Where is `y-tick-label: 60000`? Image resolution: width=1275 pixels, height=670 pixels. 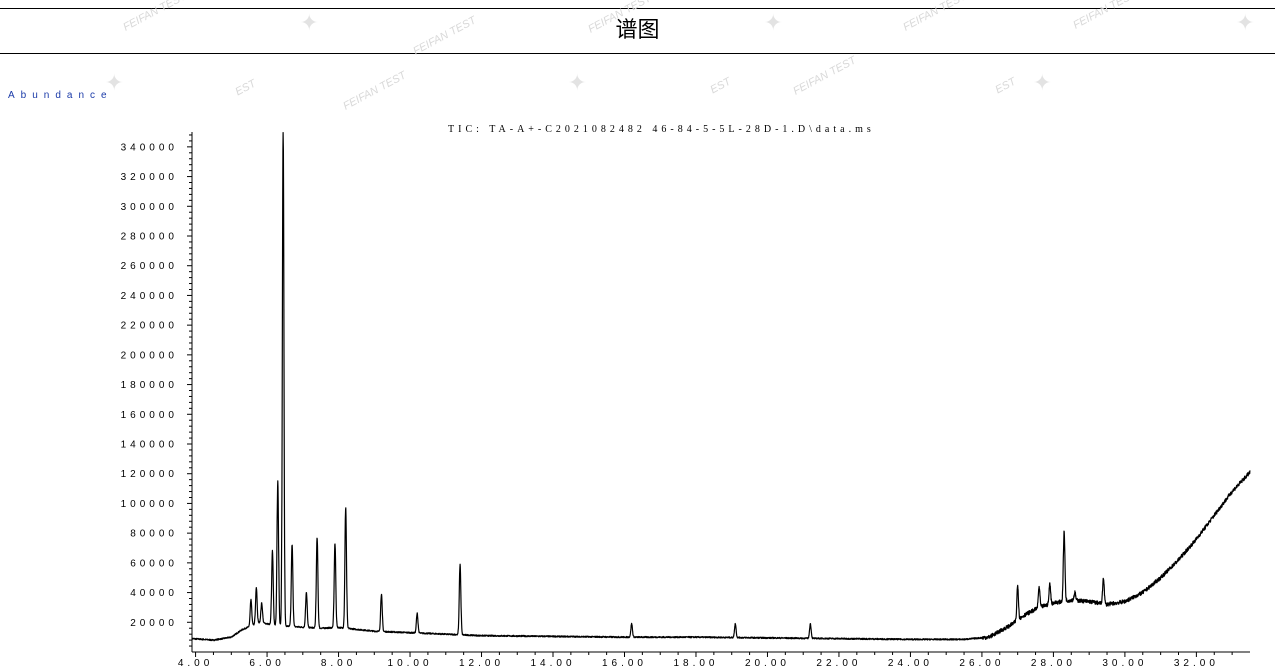 y-tick-label: 60000 is located at coordinates (154, 563).